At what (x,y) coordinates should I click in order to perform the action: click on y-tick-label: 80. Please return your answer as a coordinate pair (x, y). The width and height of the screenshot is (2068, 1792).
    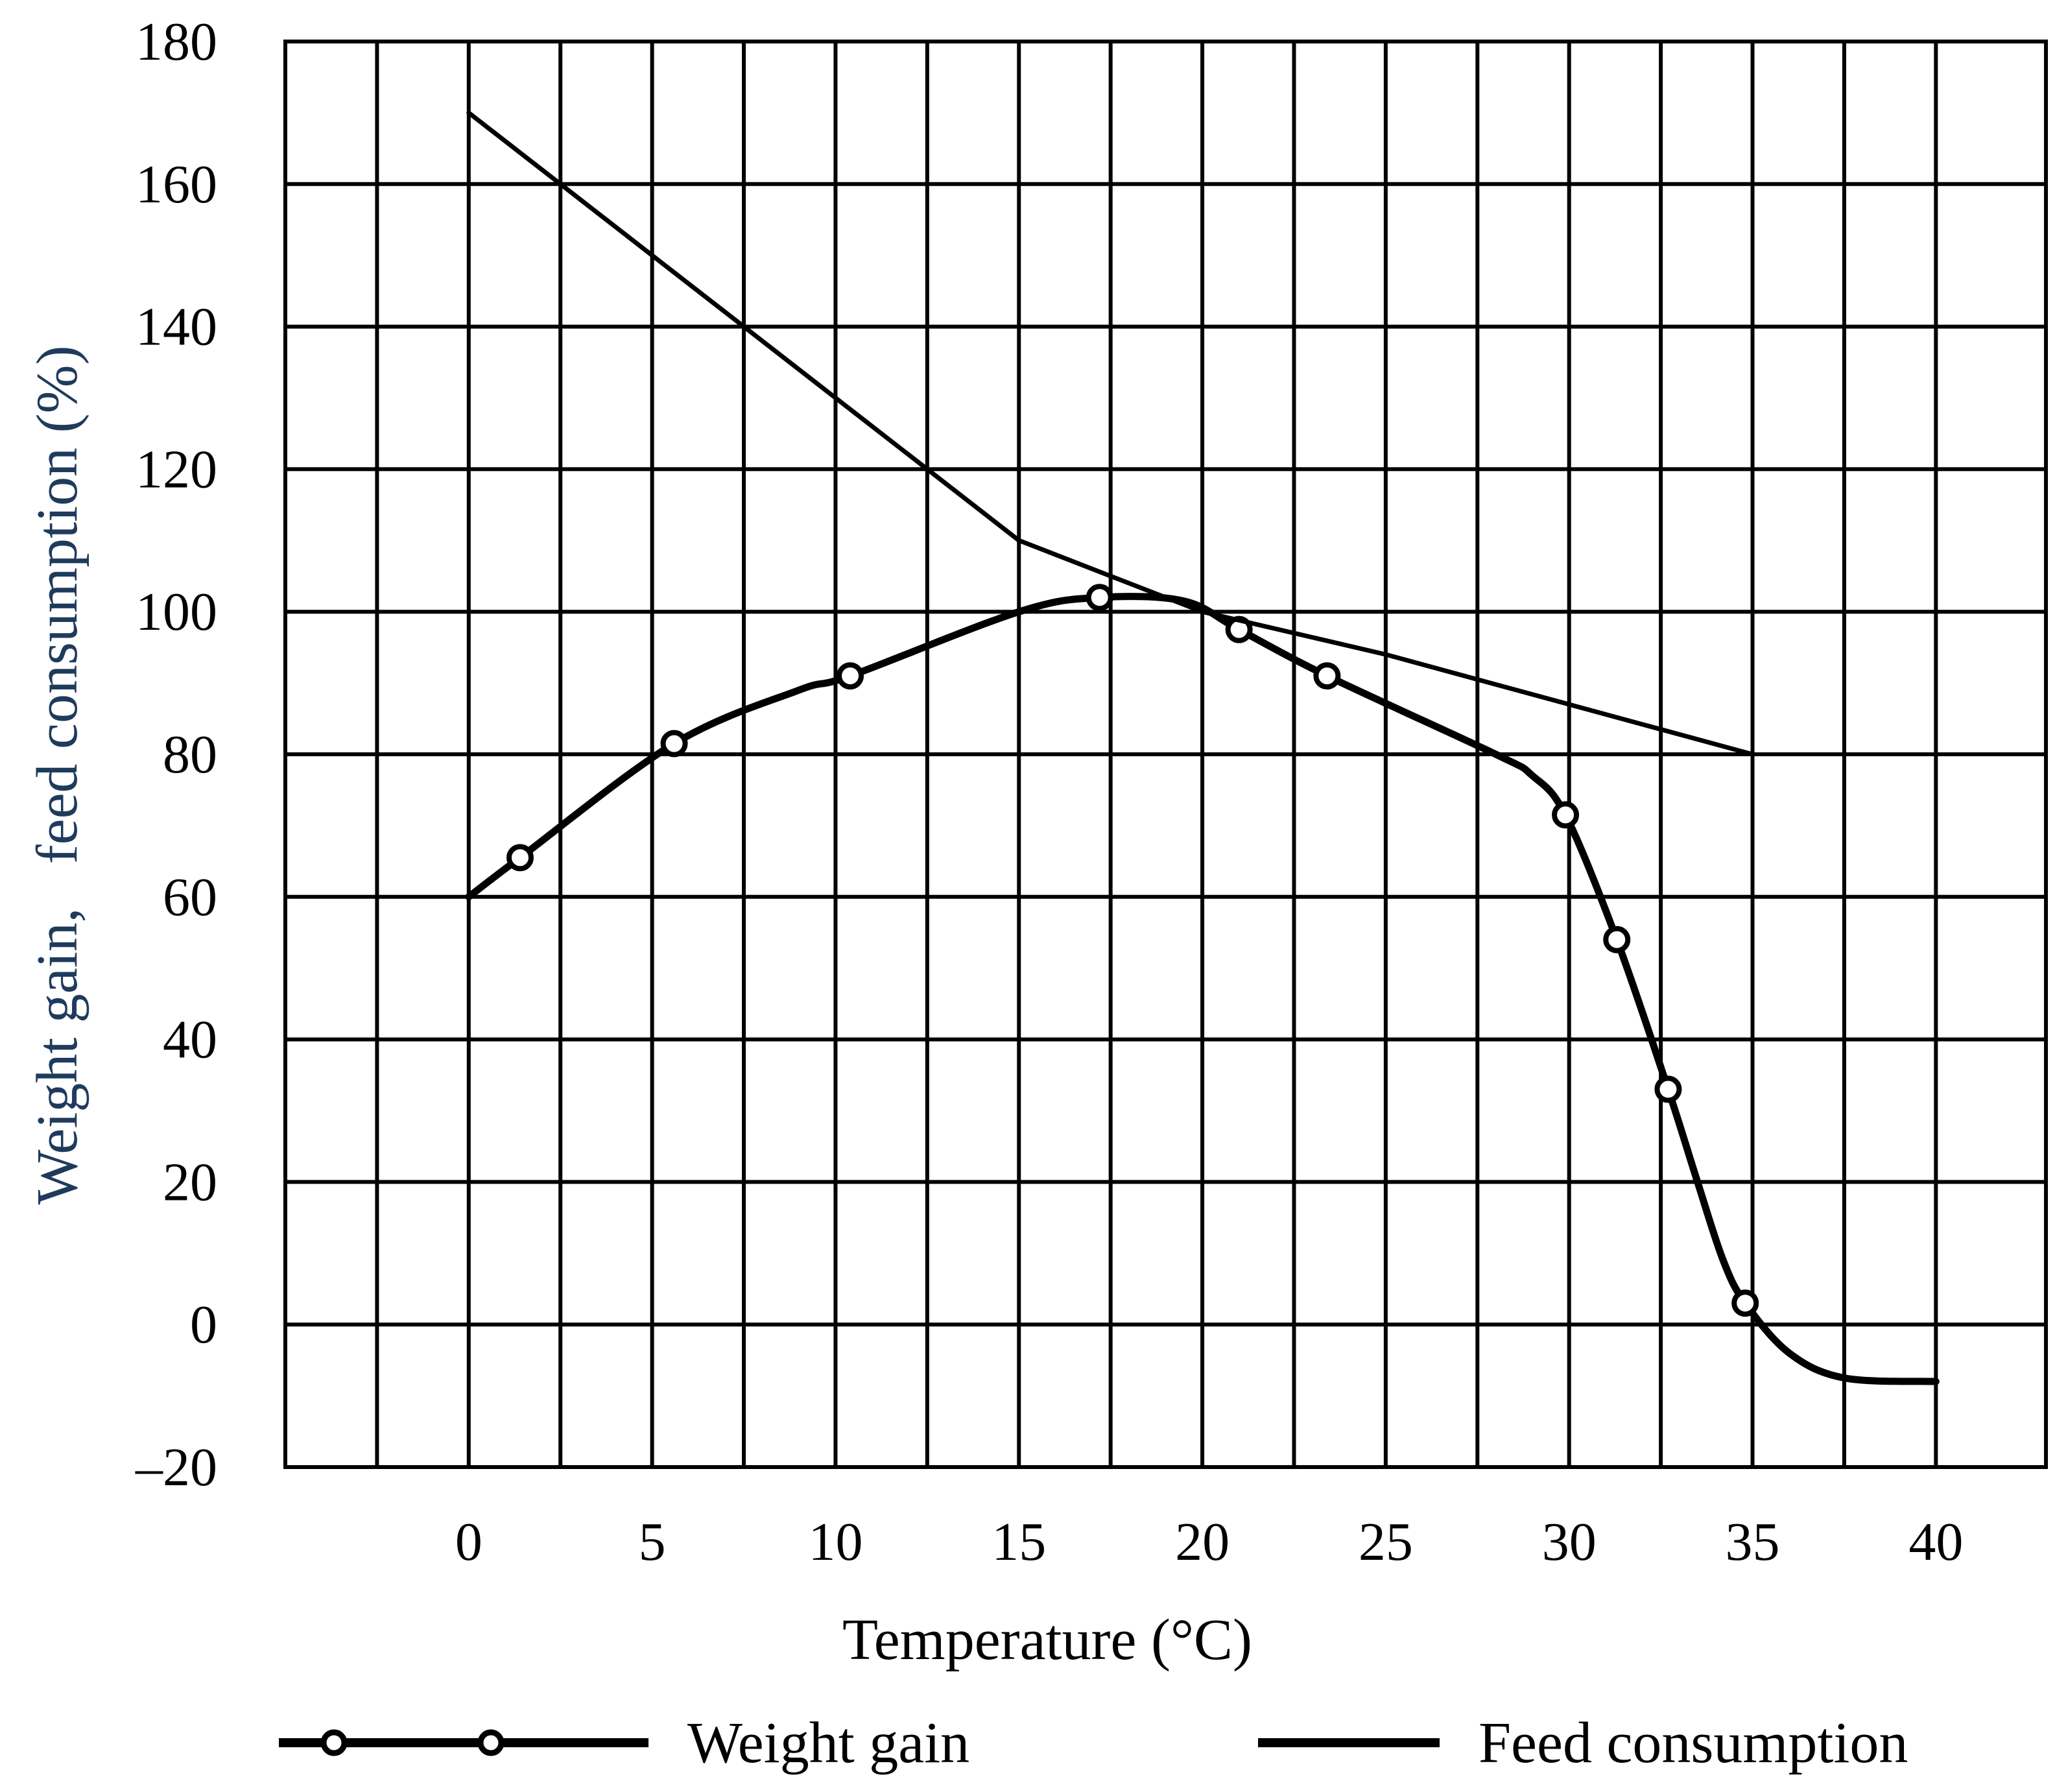
    Looking at the image, I should click on (190, 754).